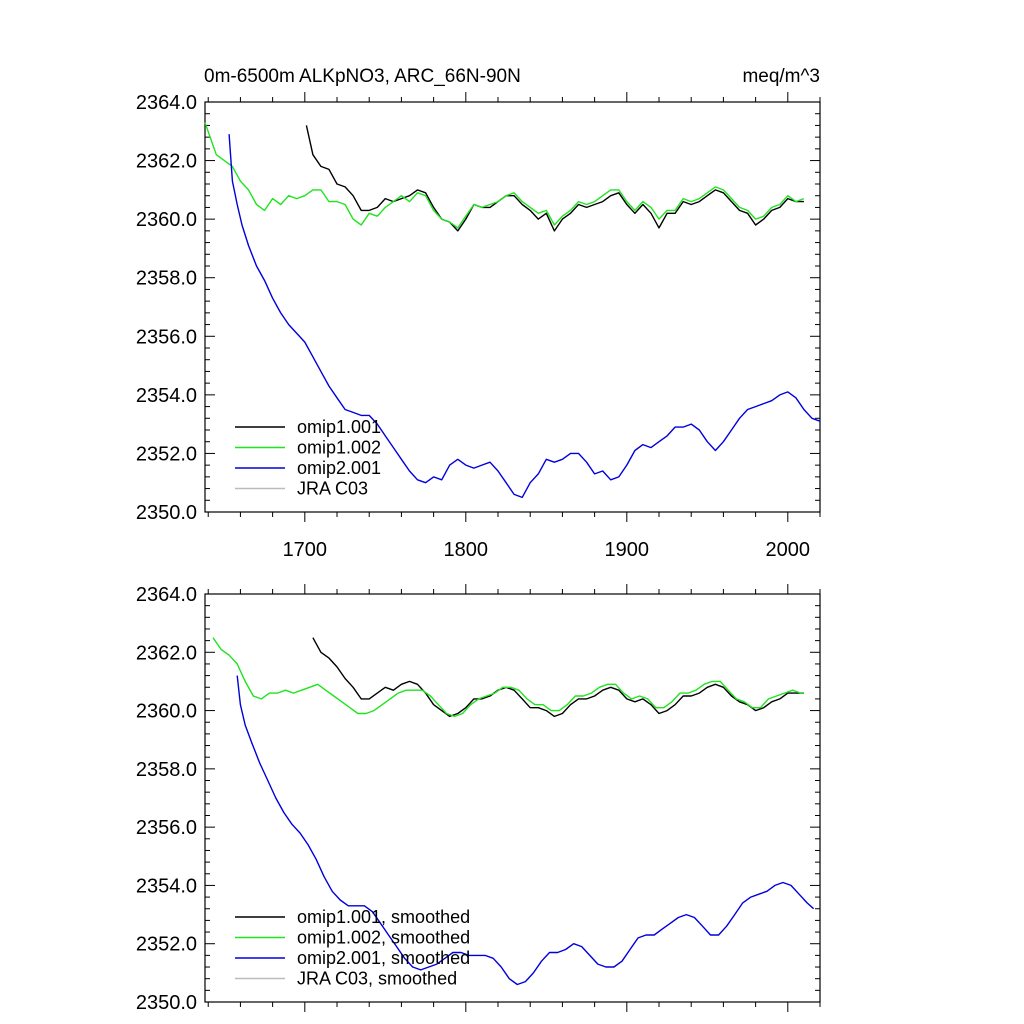 This screenshot has height=1024, width=1024. What do you see at coordinates (383, 958) in the screenshot?
I see `legend-label: omip2.001, smoothed` at bounding box center [383, 958].